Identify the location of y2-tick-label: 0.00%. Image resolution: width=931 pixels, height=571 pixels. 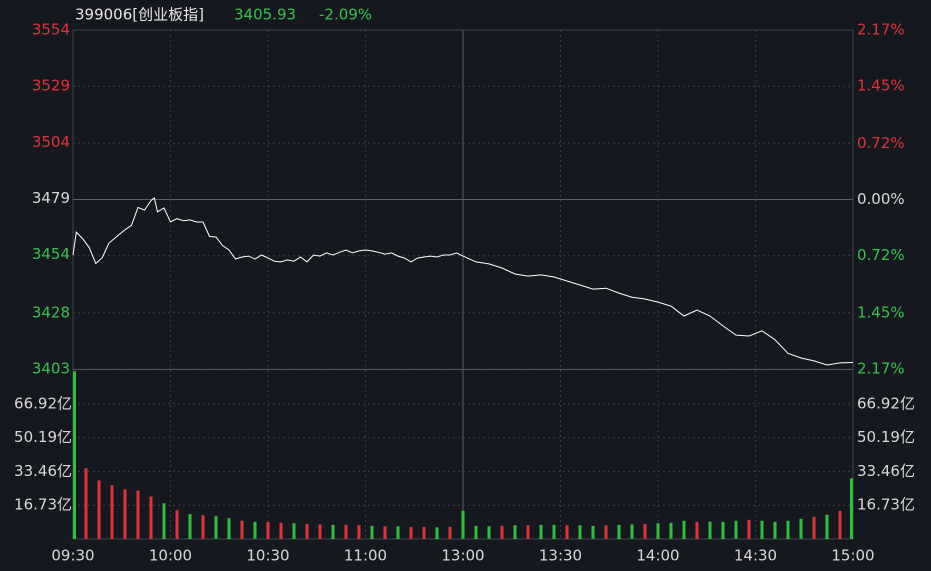
(881, 199).